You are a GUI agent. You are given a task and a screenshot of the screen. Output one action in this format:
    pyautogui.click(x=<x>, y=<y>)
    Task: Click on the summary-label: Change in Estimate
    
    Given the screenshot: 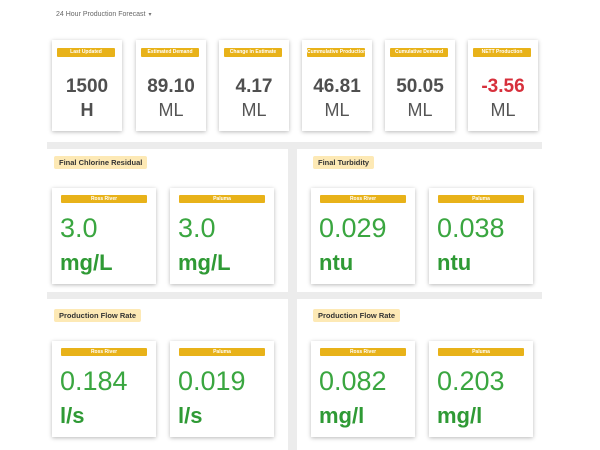 What is the action you would take?
    pyautogui.click(x=253, y=52)
    